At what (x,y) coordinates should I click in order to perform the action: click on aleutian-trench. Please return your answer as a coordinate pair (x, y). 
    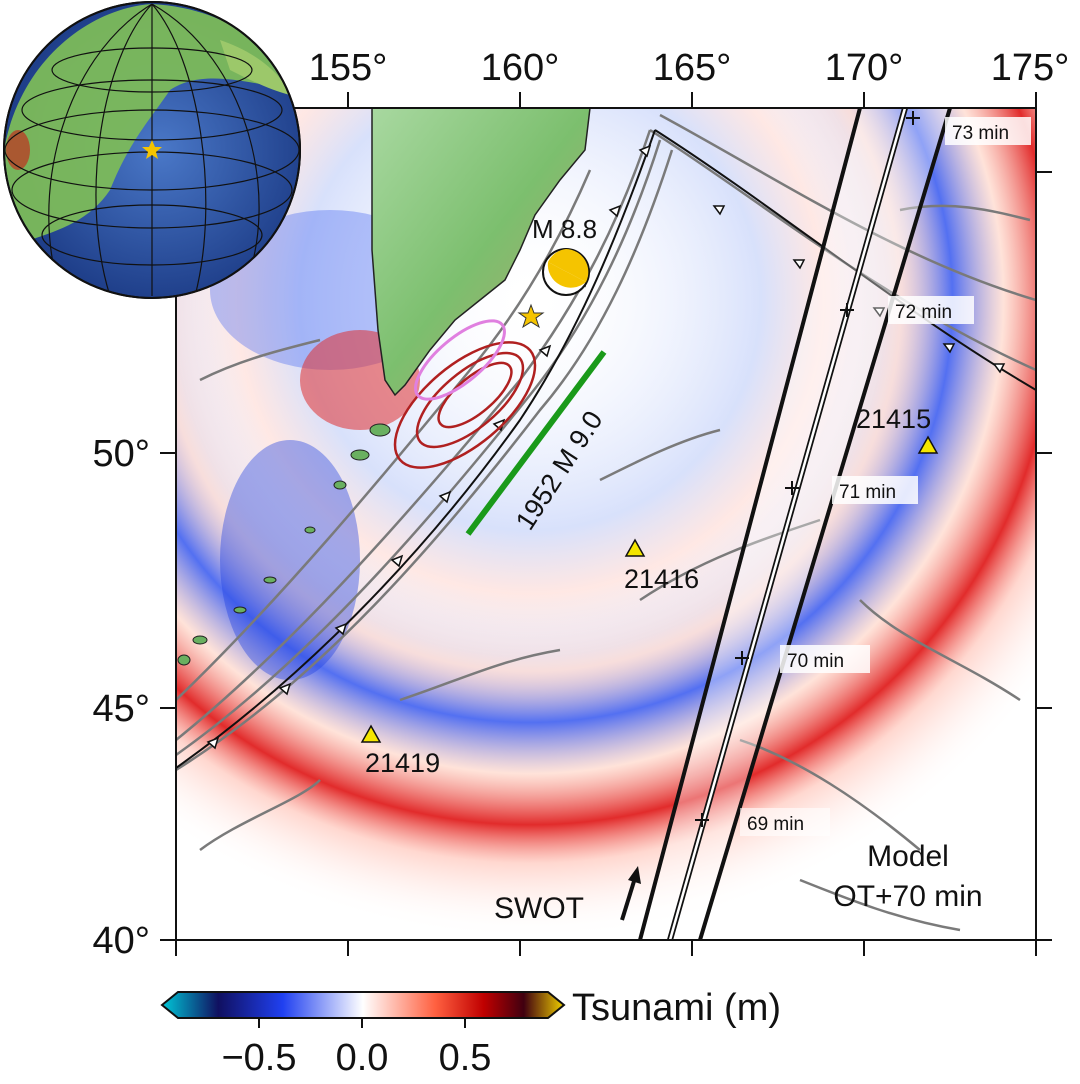
    Looking at the image, I should click on (845, 260).